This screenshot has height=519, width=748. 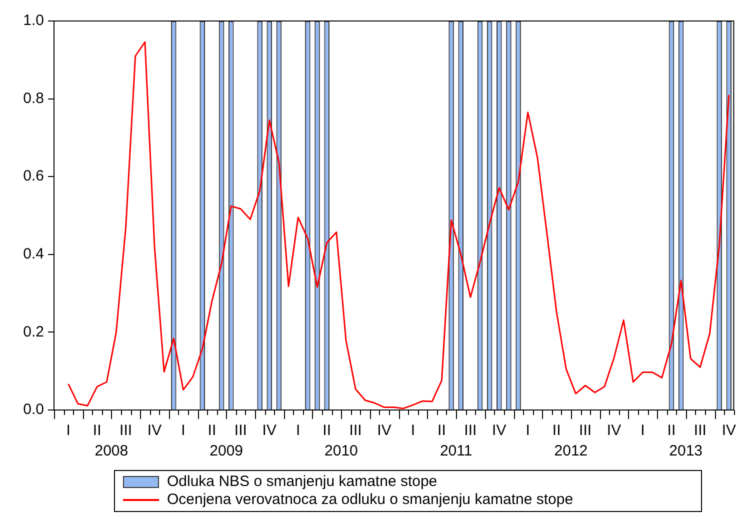 I want to click on text: 2011, so click(x=456, y=451).